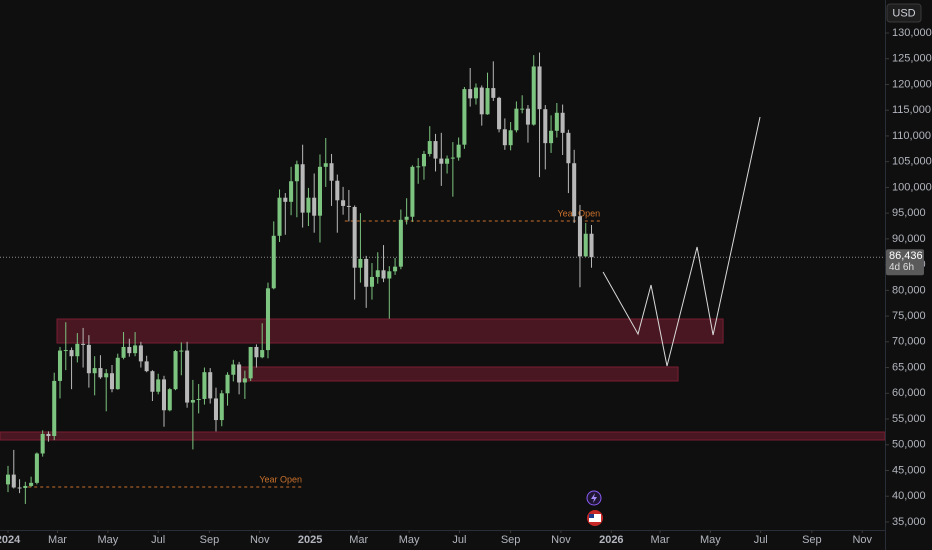 This screenshot has height=550, width=932. What do you see at coordinates (909, 470) in the screenshot?
I see `y-tick-label: 45,000` at bounding box center [909, 470].